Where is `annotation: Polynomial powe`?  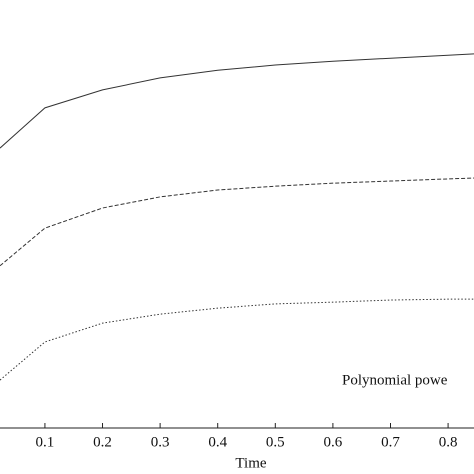
annotation: Polynomial powe is located at coordinates (395, 380).